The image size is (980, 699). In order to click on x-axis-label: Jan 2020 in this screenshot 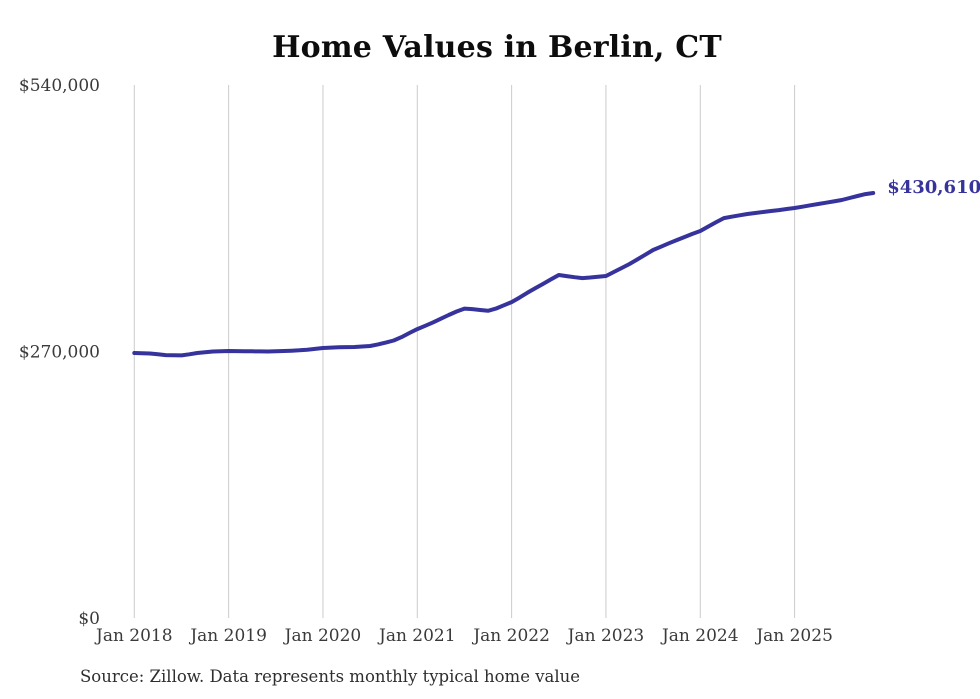, I will do `click(322, 636)`.